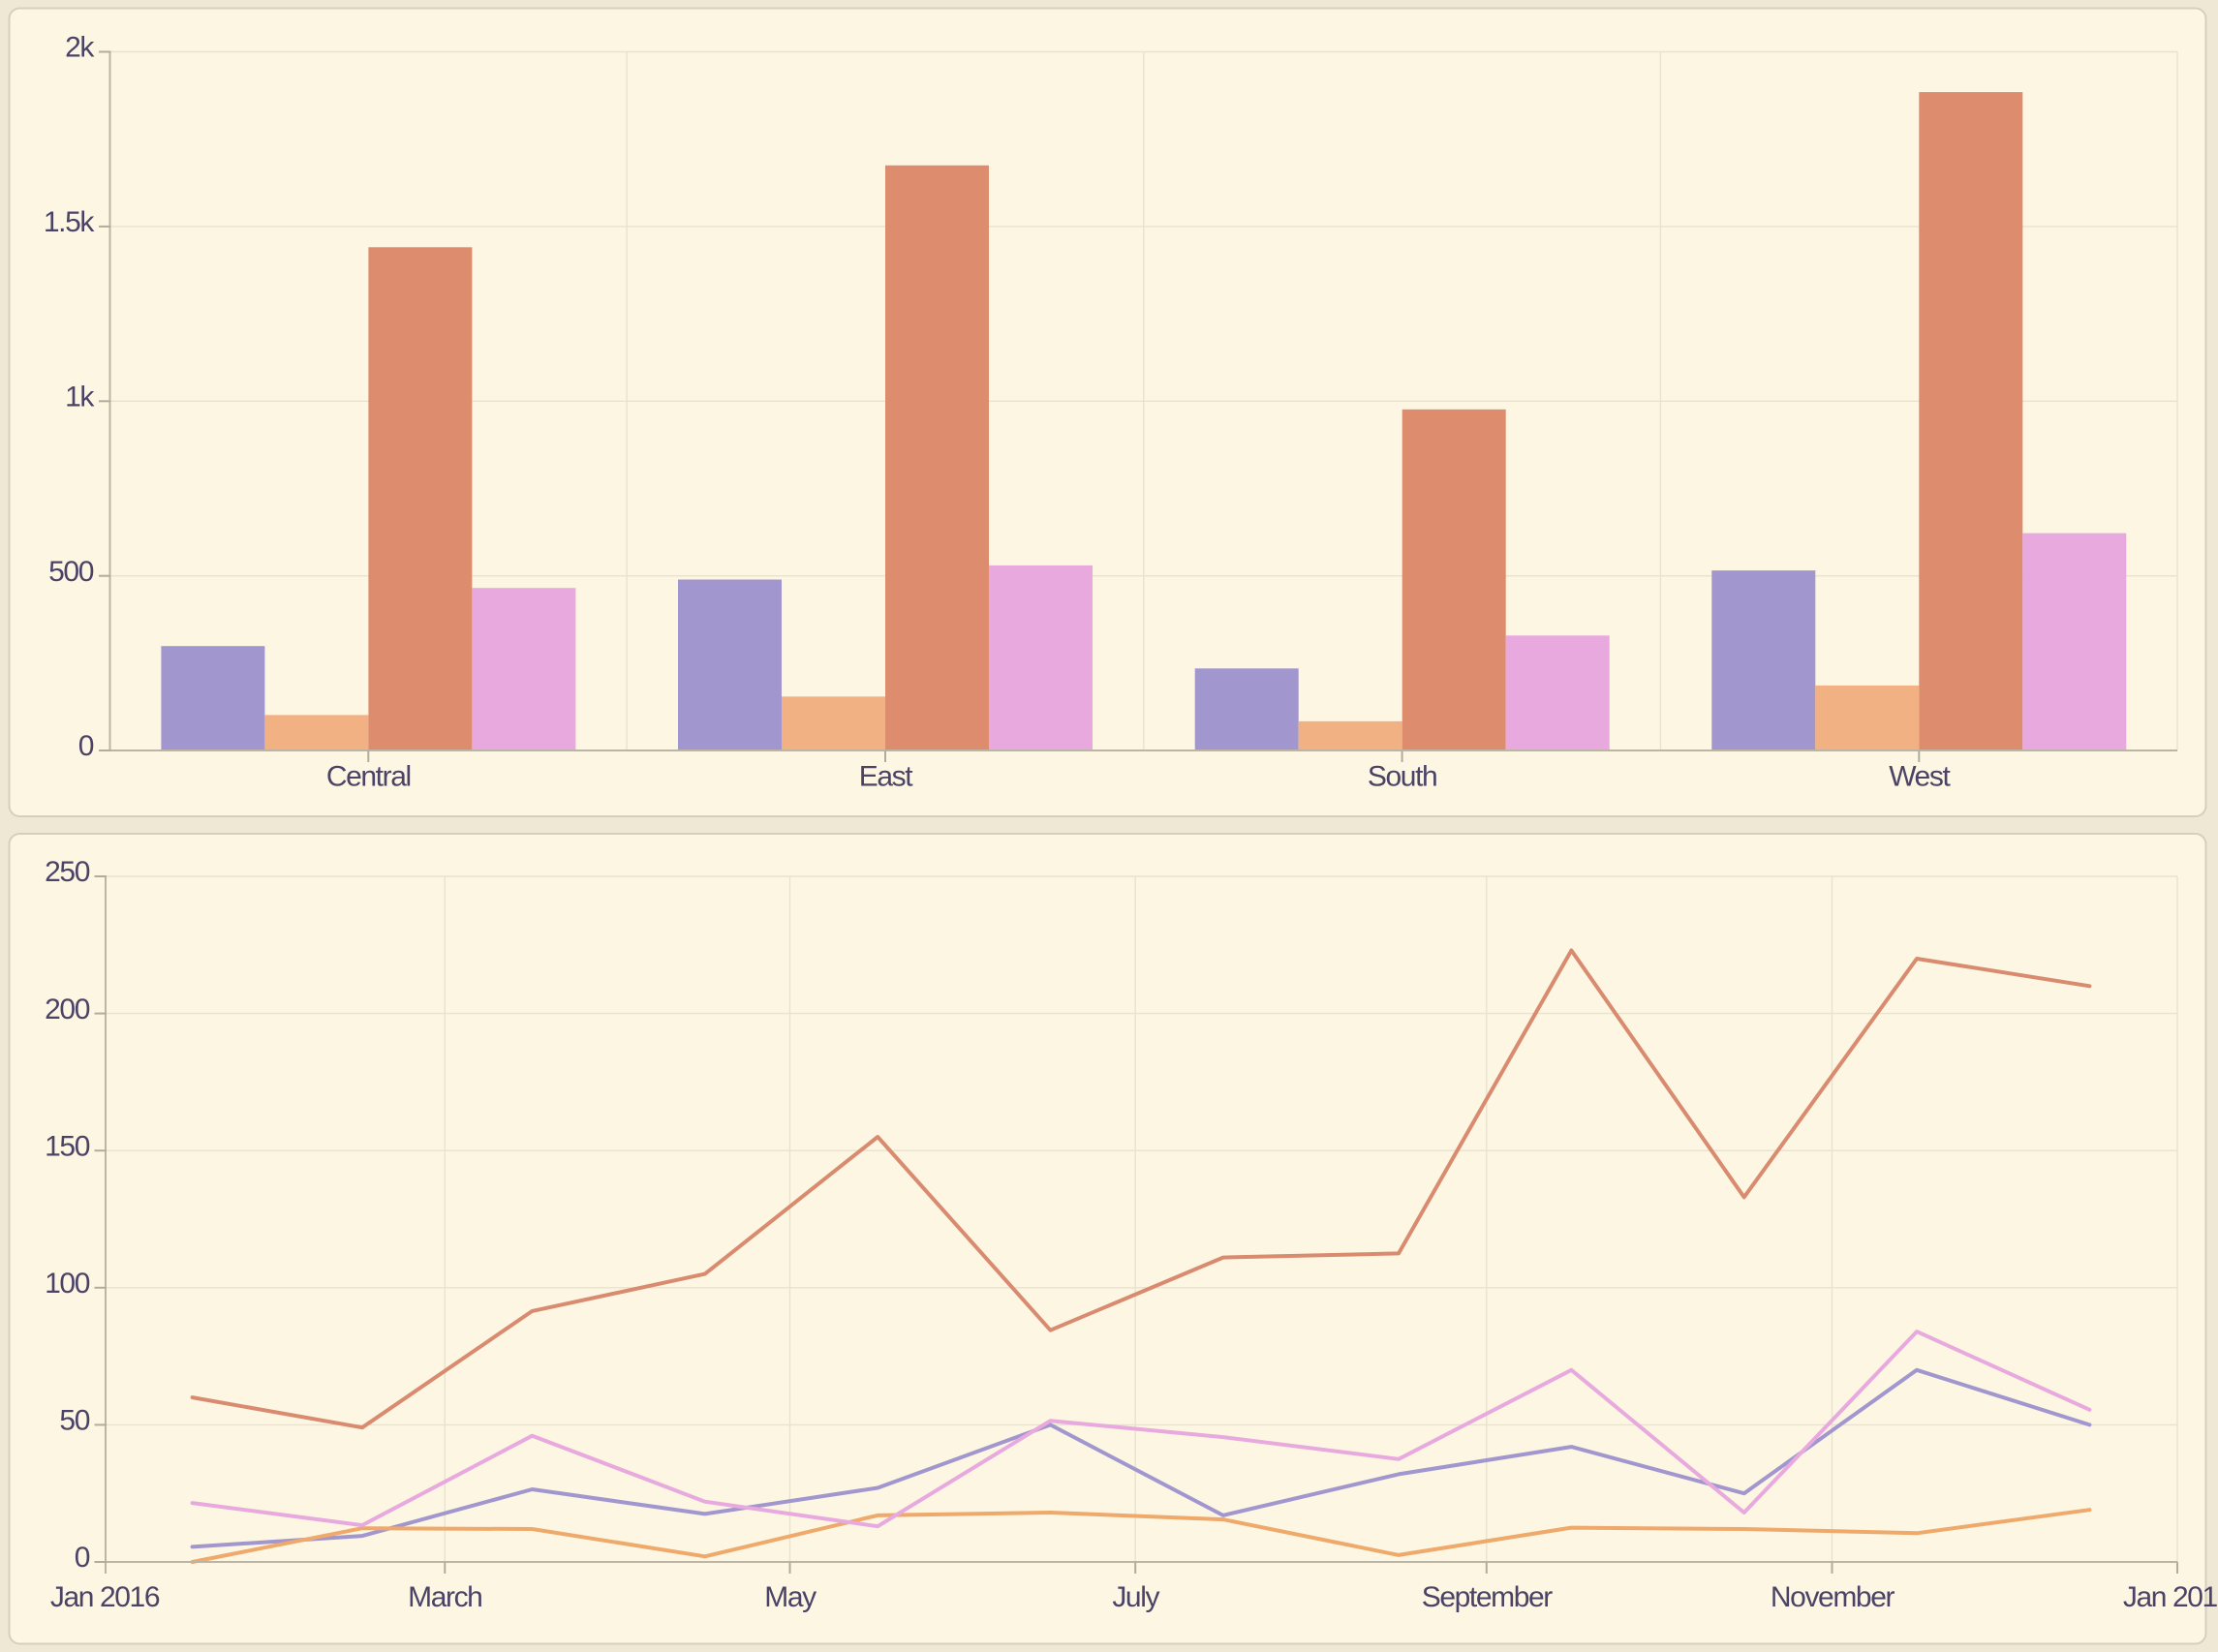 This screenshot has width=2218, height=1652. What do you see at coordinates (80, 397) in the screenshot?
I see `svg-text: 1k` at bounding box center [80, 397].